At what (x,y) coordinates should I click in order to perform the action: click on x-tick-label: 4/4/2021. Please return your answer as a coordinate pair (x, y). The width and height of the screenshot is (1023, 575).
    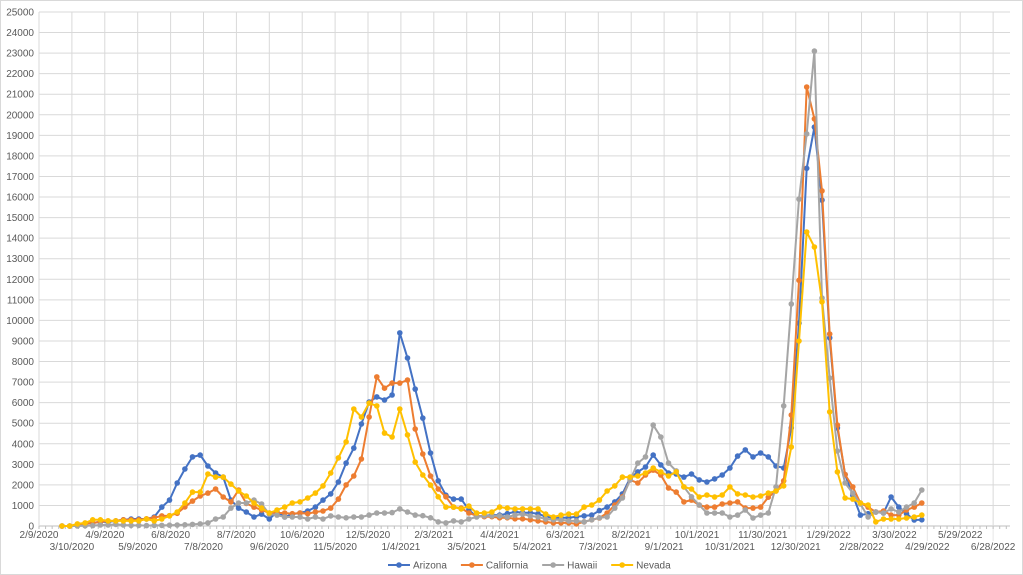
    Looking at the image, I should click on (499, 535).